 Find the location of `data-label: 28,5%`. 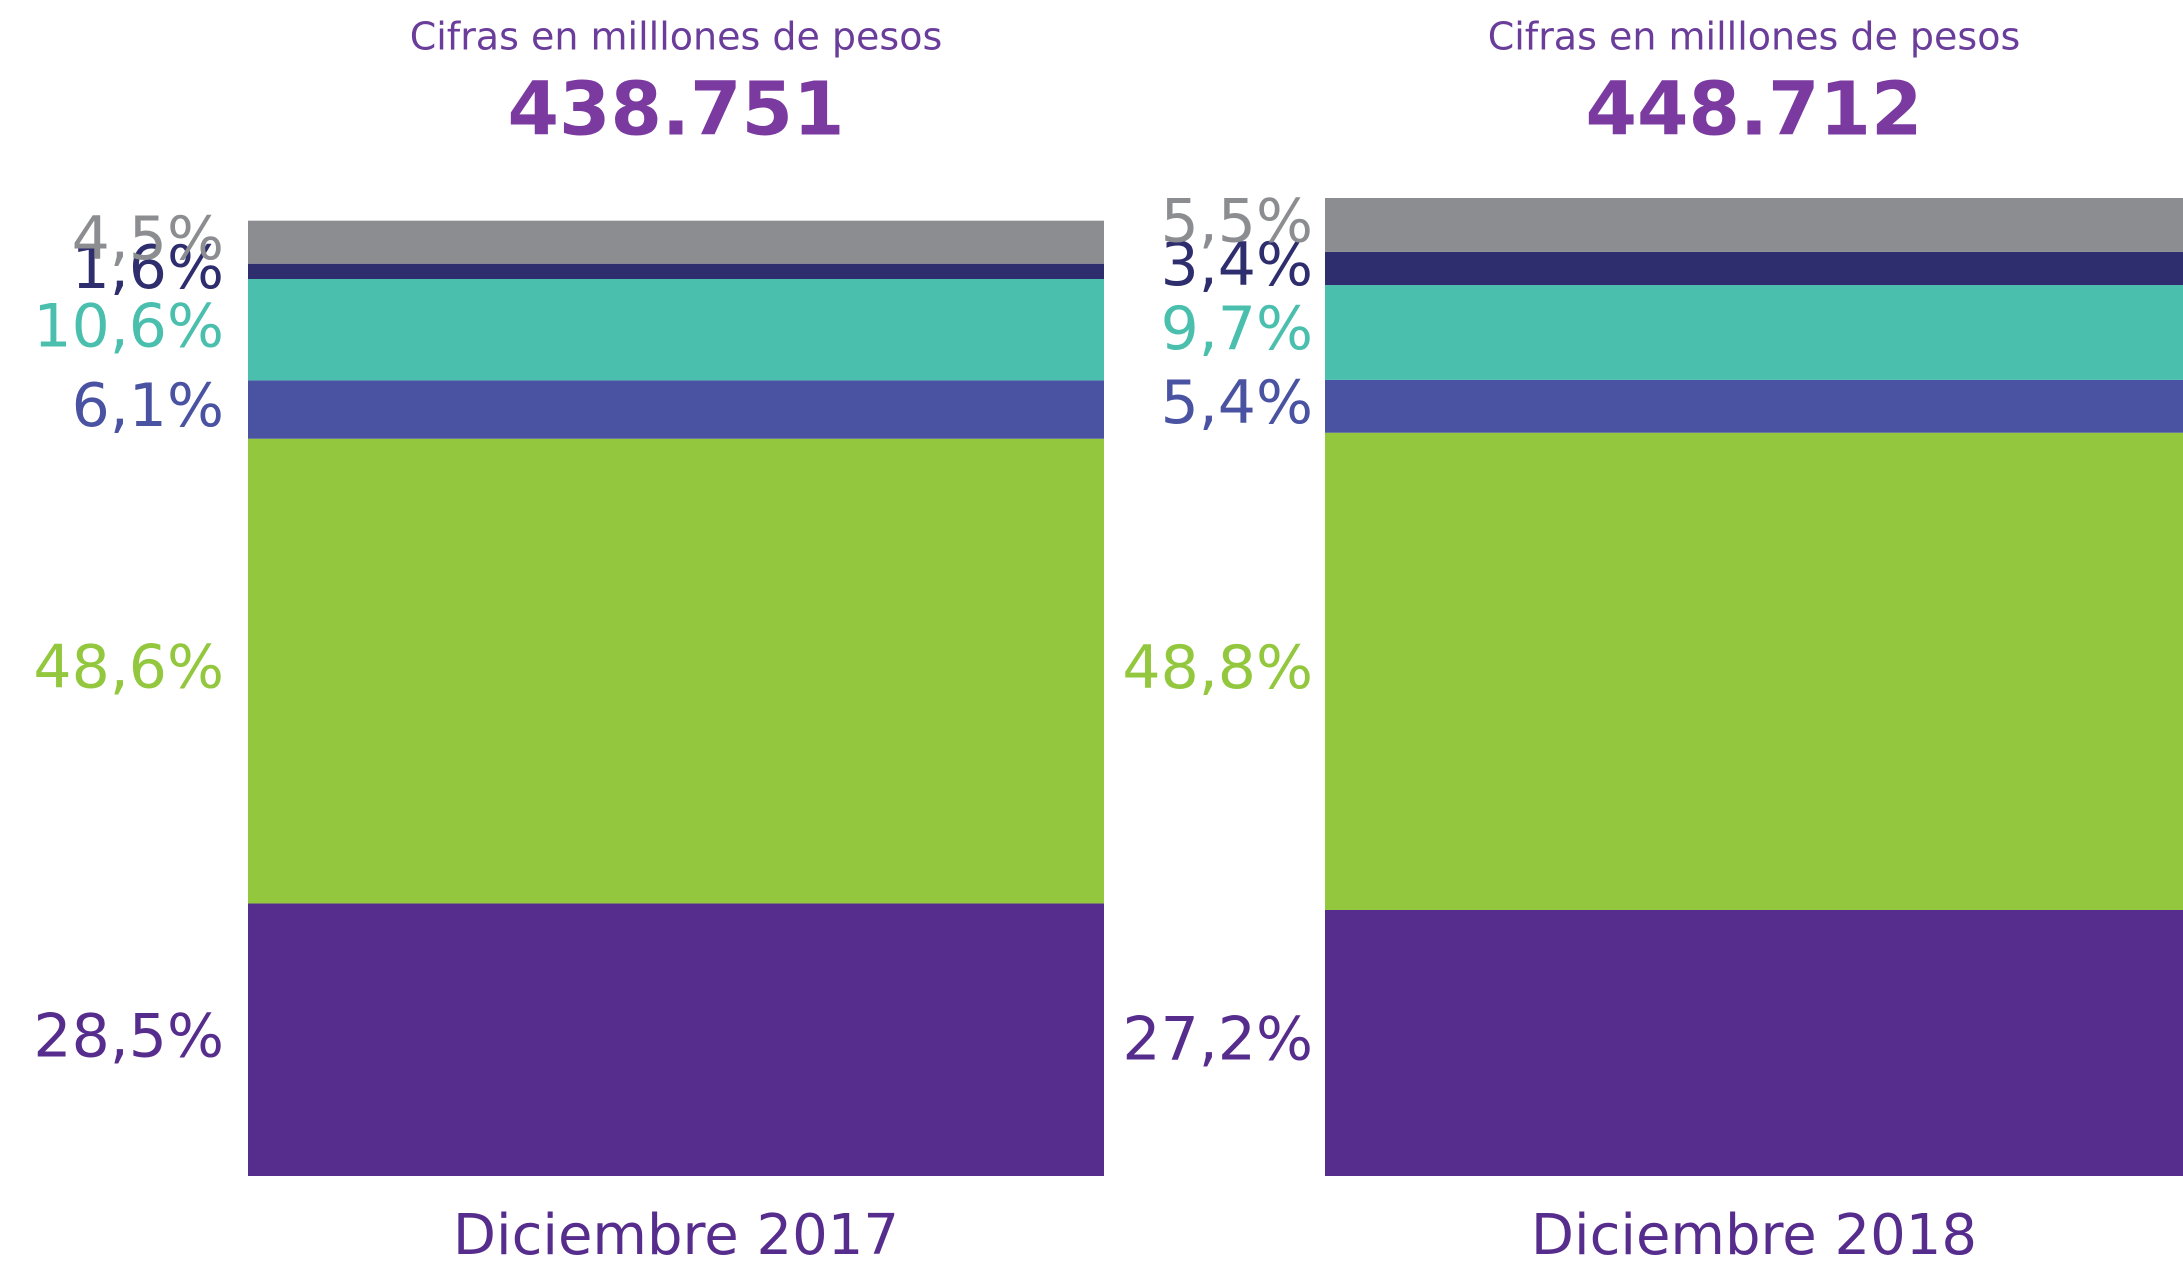

data-label: 28,5% is located at coordinates (128, 1036).